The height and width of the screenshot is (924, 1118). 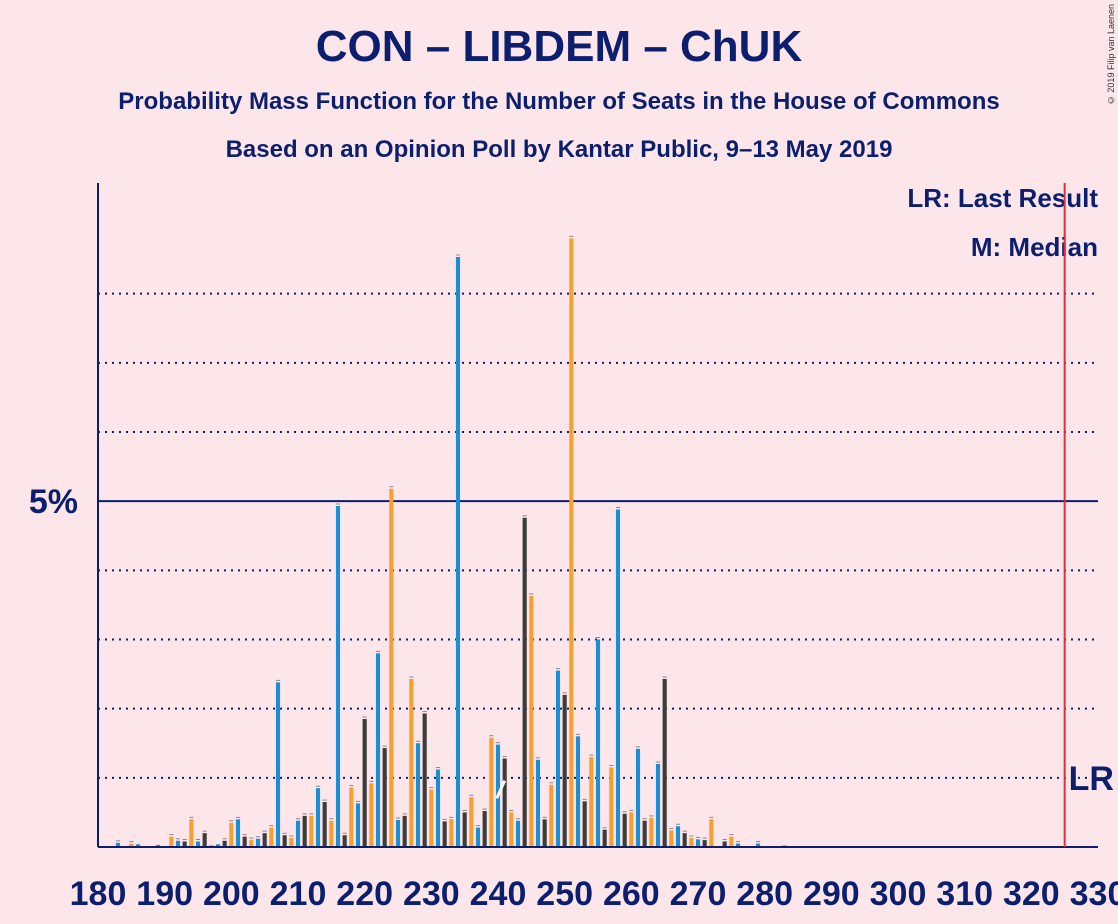 I want to click on x-tick-label: 290, so click(x=831, y=894).